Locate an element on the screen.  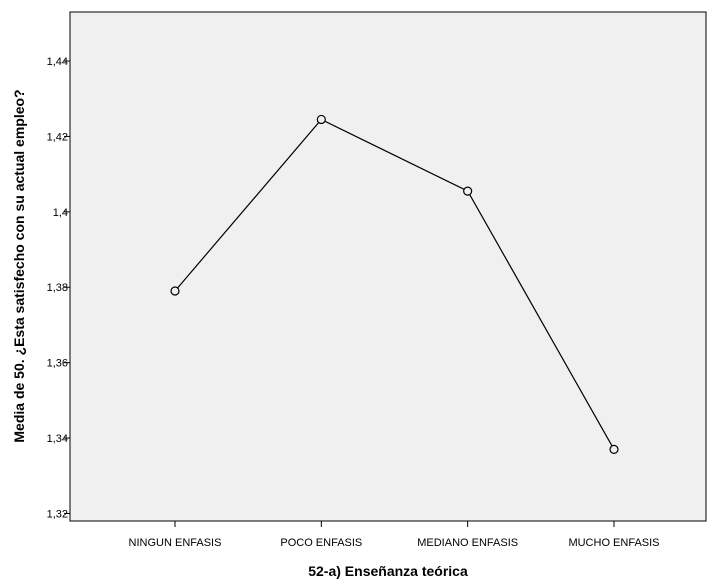
y-axis: 1,32 1,34 1,36 1,38 1,4 1,42 1,44 is located at coordinates (58, 288).